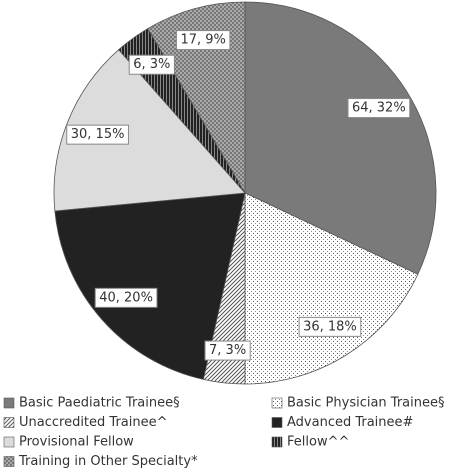 The height and width of the screenshot is (469, 449). I want to click on data-label: 36, 18%, so click(330, 326).